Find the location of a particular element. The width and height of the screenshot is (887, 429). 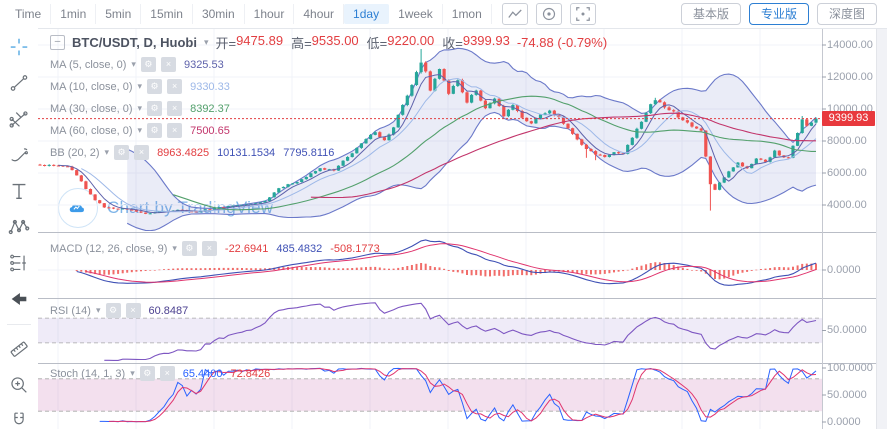

interval-1day: 1day is located at coordinates (367, 14).